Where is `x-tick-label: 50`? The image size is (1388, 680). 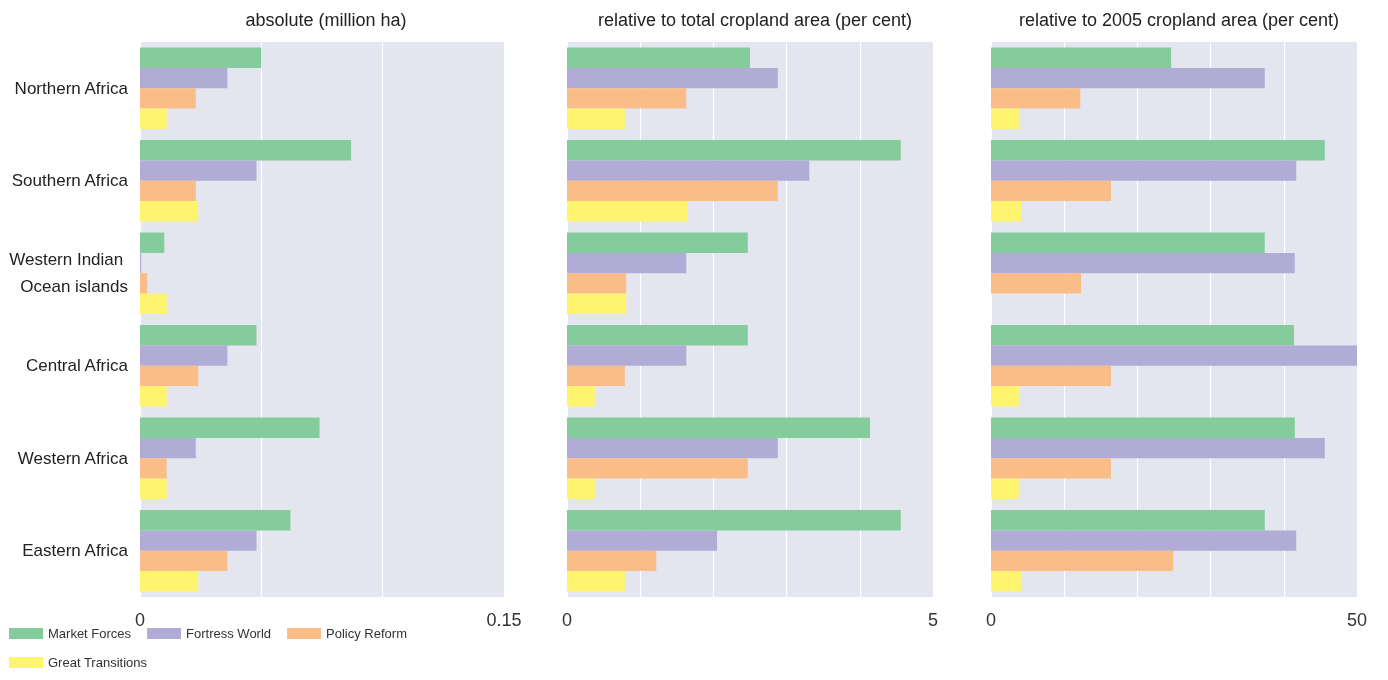 x-tick-label: 50 is located at coordinates (1357, 620).